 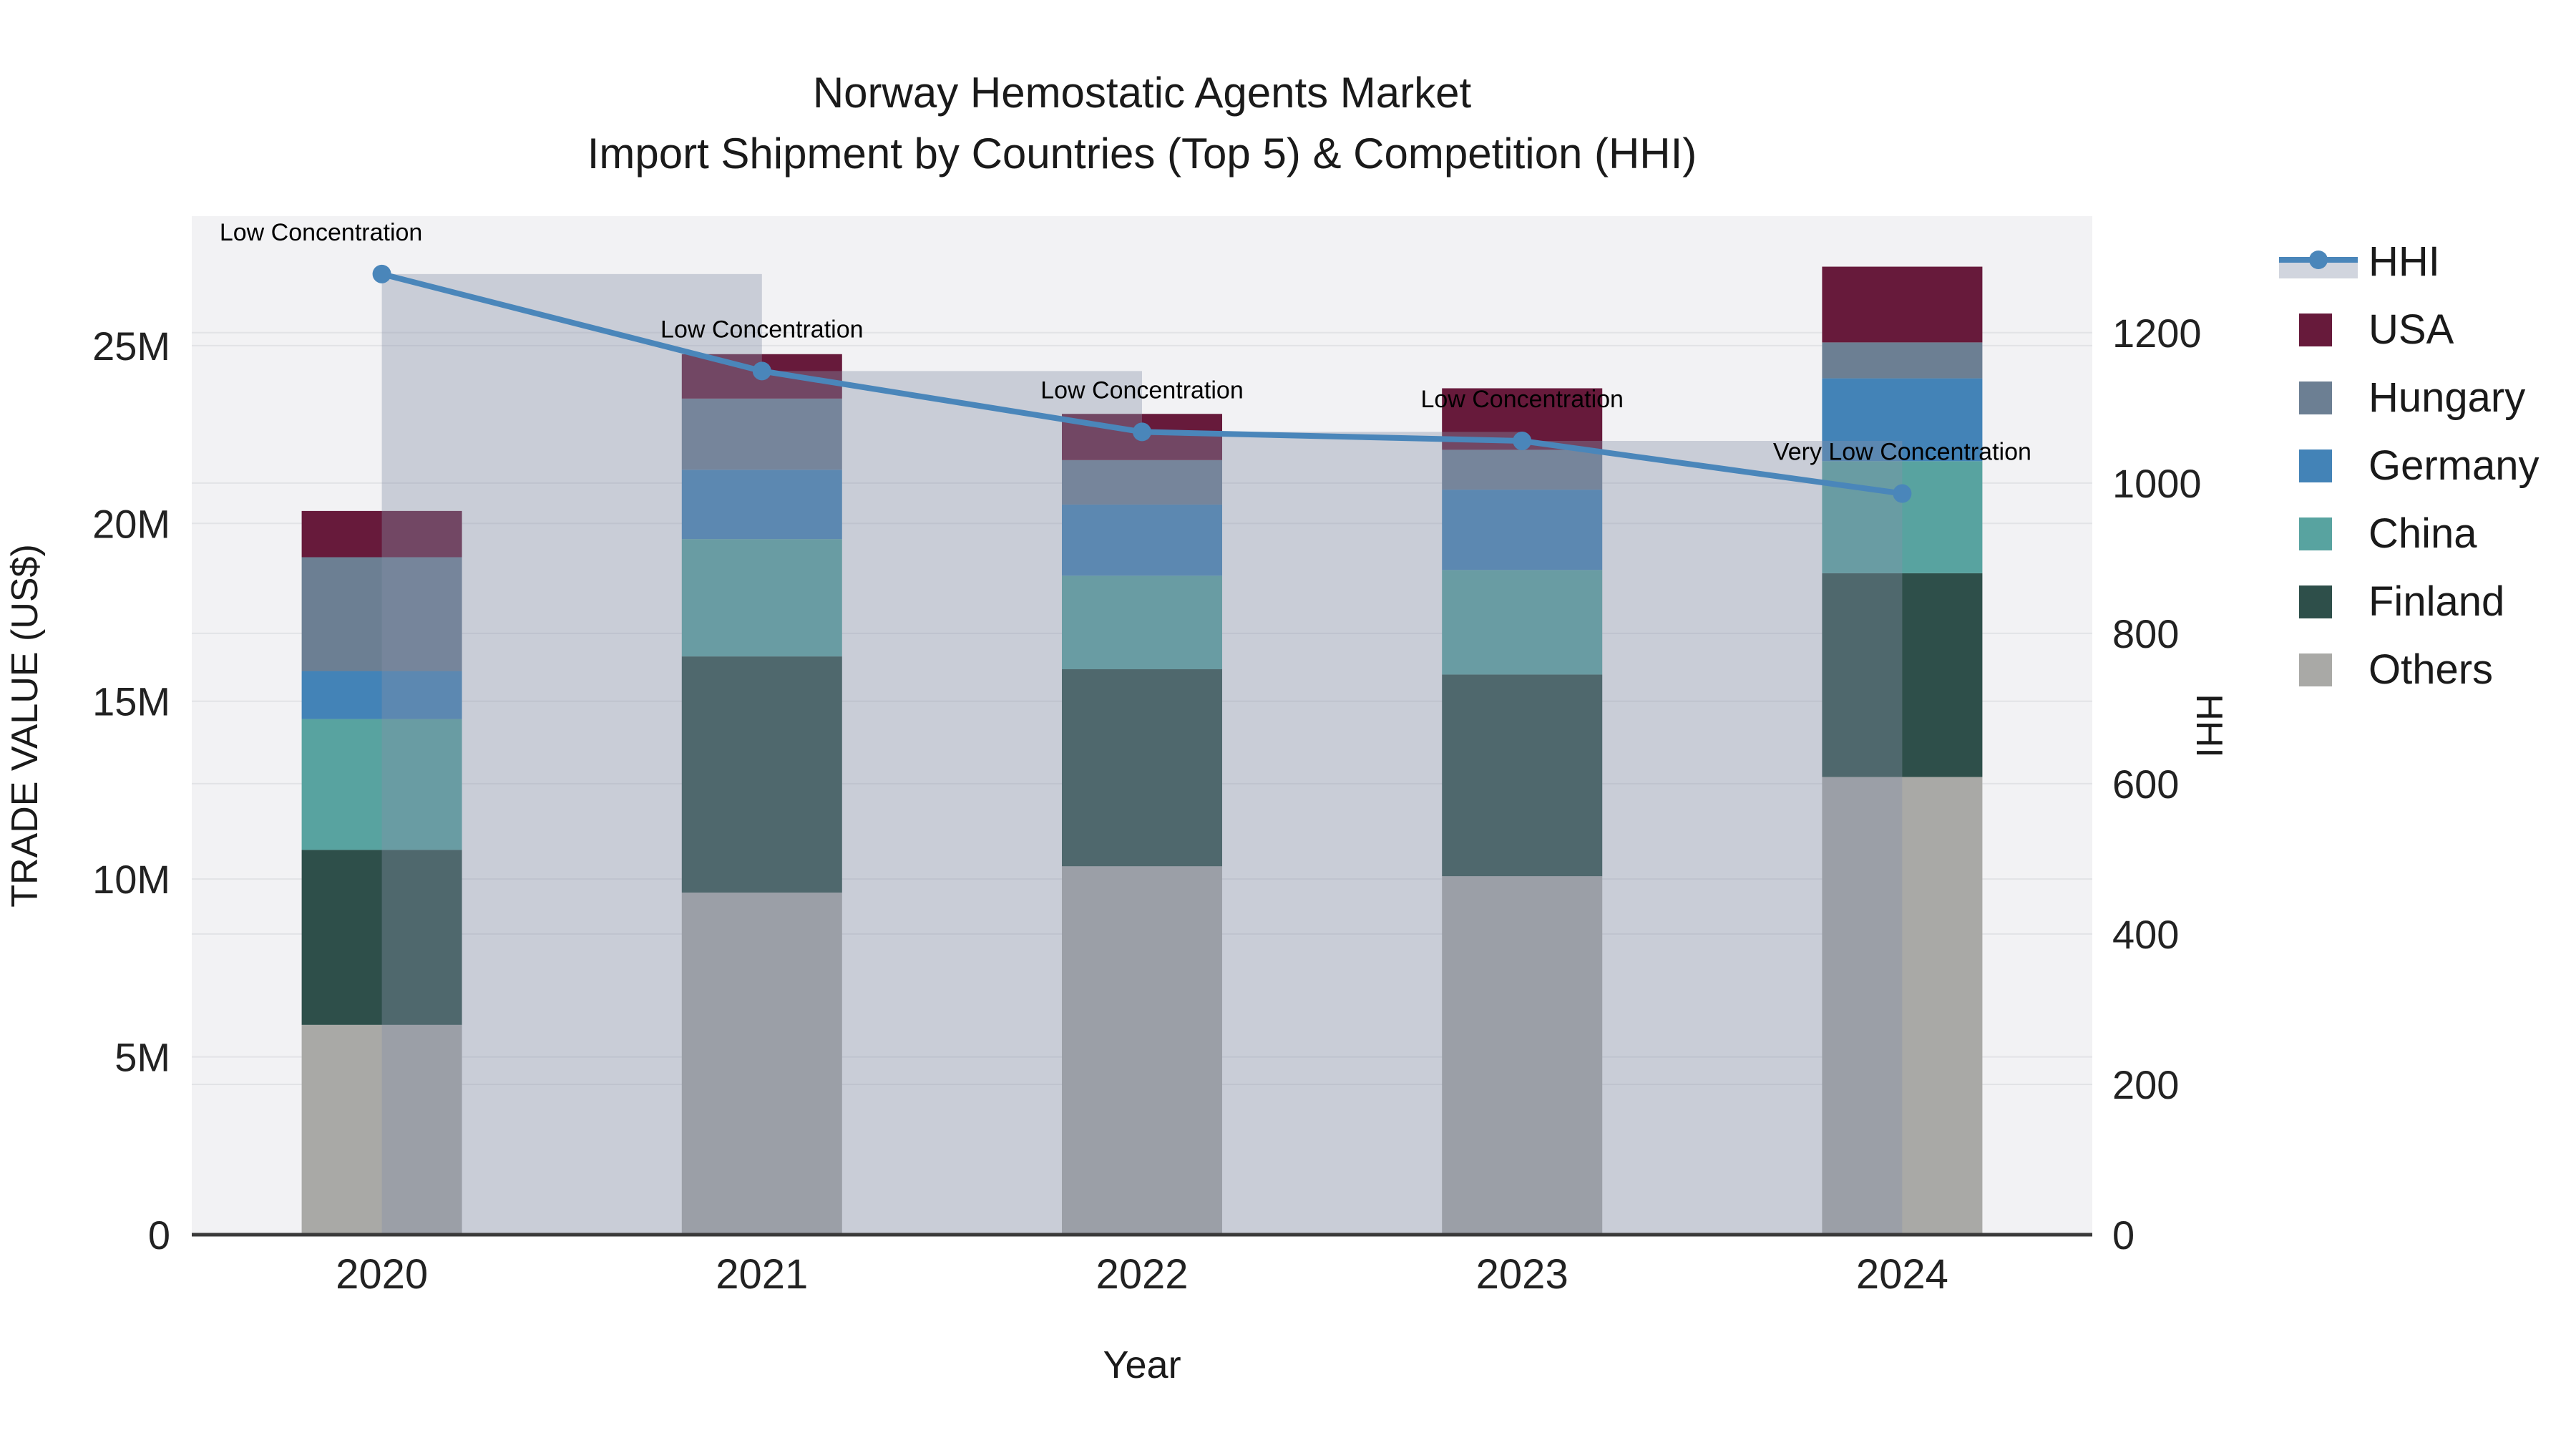 What do you see at coordinates (1902, 675) in the screenshot?
I see `bar-segment-finland-2024` at bounding box center [1902, 675].